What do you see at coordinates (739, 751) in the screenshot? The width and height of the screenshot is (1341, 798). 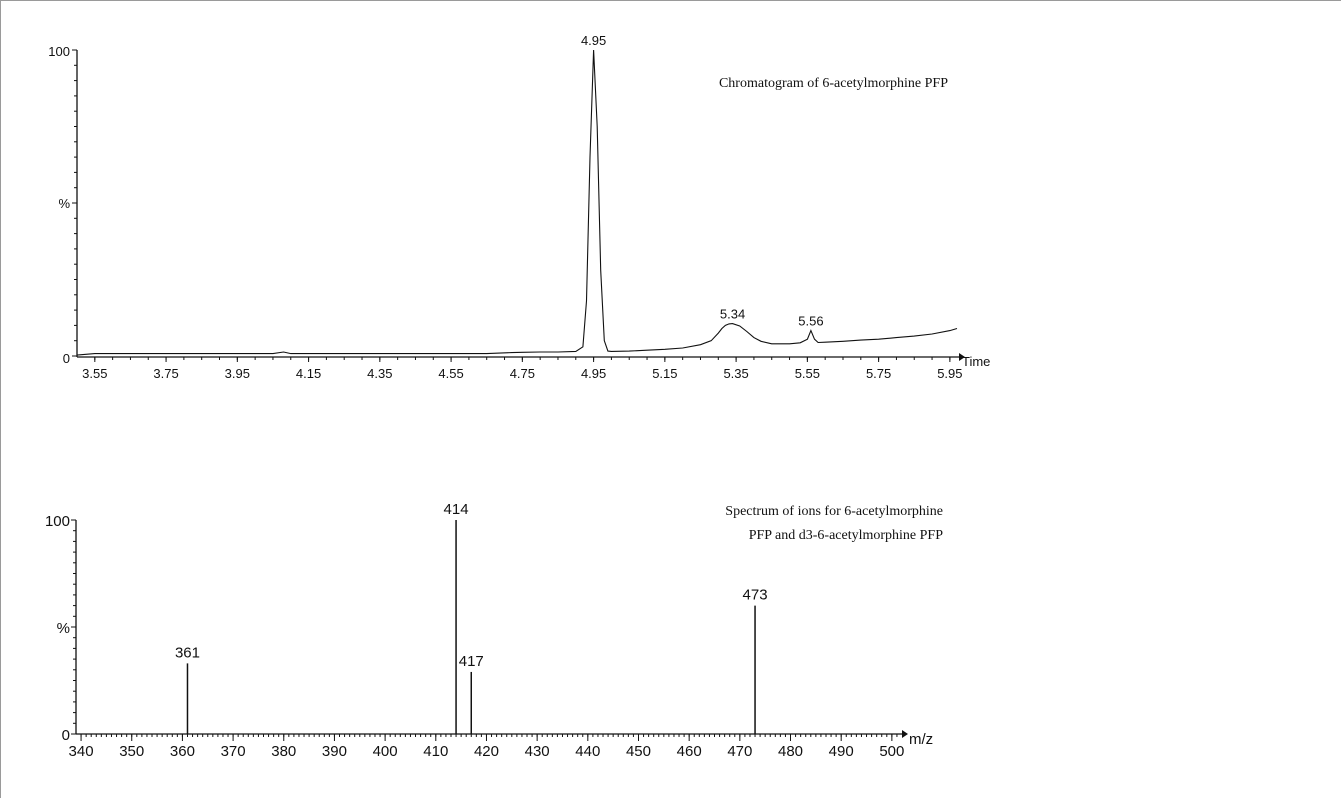 I see `spectrum-x-tick-label: 470` at bounding box center [739, 751].